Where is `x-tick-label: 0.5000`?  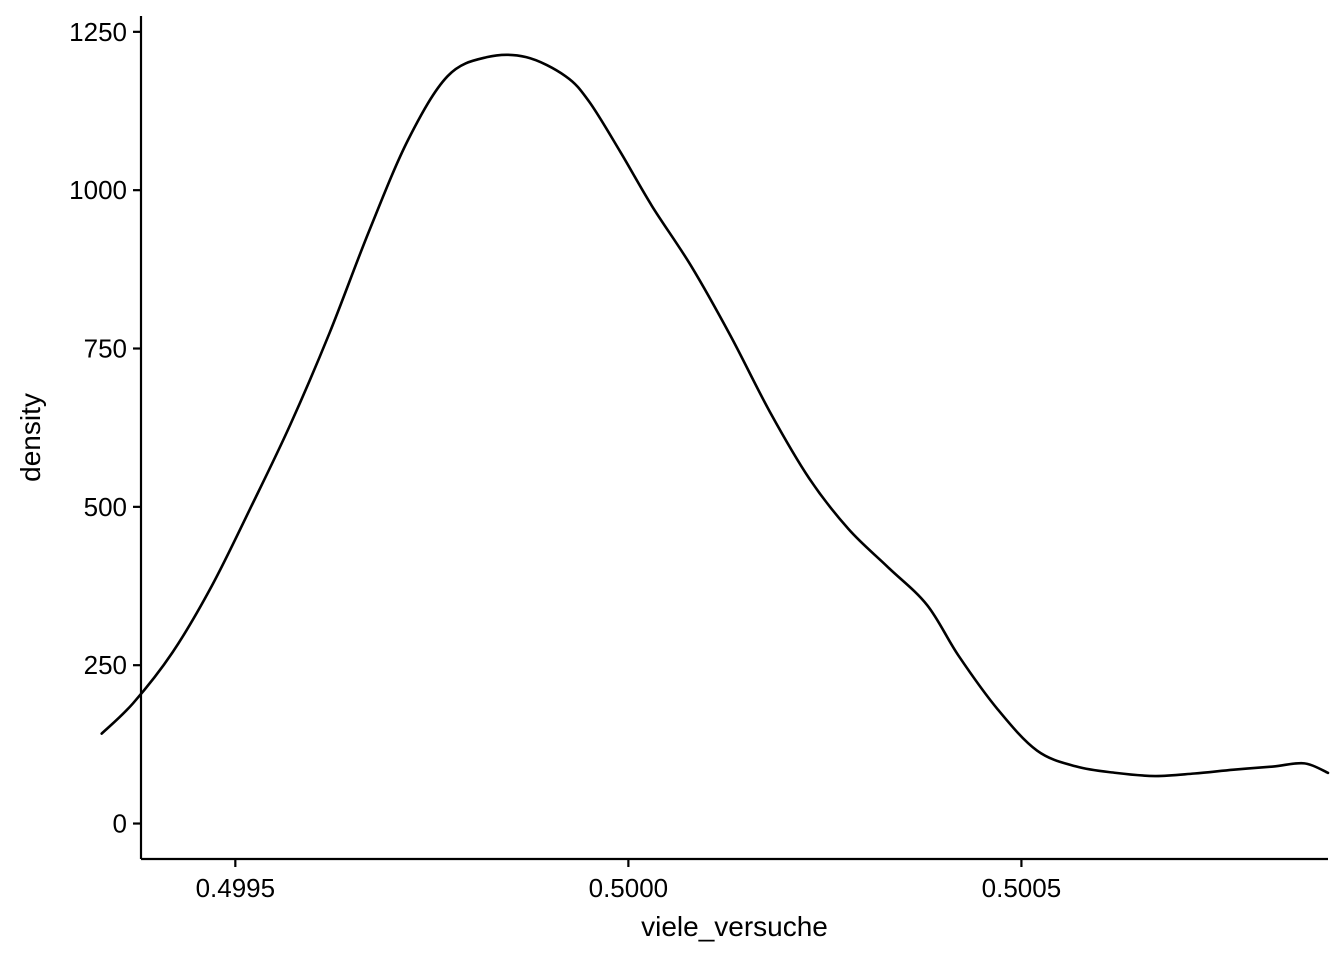
x-tick-label: 0.5000 is located at coordinates (629, 888).